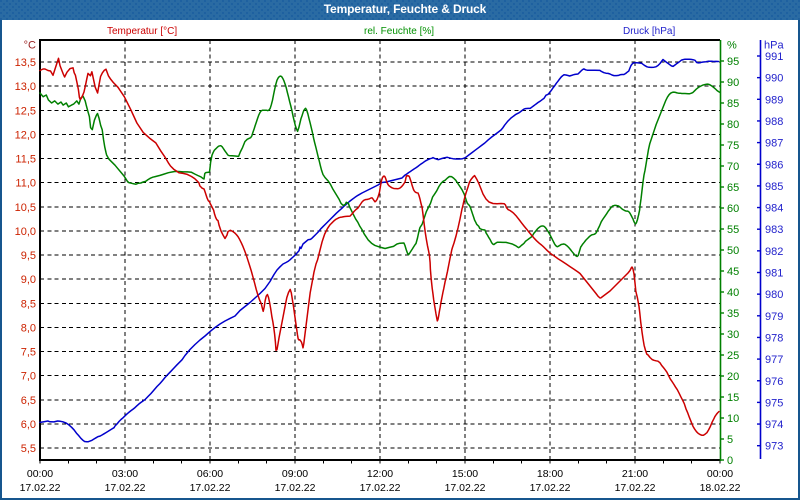  I want to click on svg-text: 65, so click(733, 188).